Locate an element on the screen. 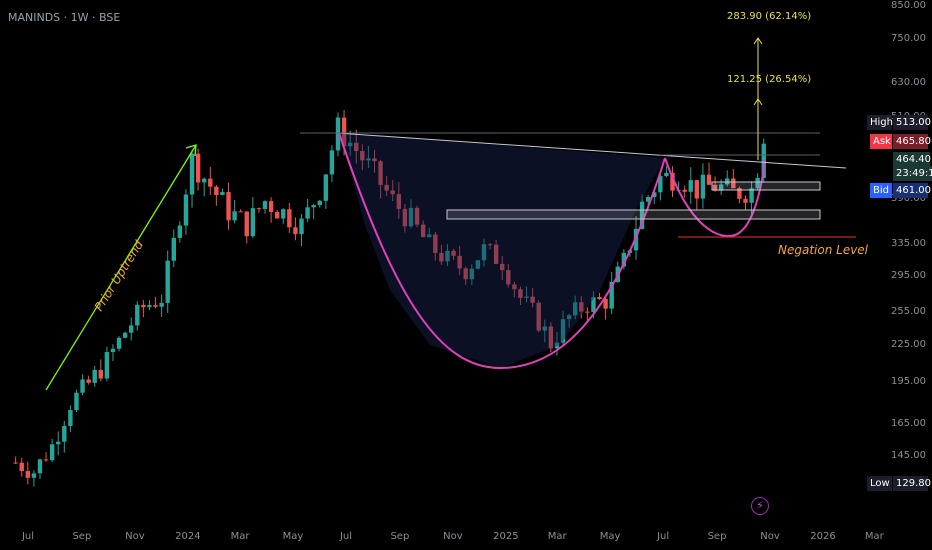 This screenshot has width=932, height=550. price-tick-label: 225.00 is located at coordinates (908, 344).